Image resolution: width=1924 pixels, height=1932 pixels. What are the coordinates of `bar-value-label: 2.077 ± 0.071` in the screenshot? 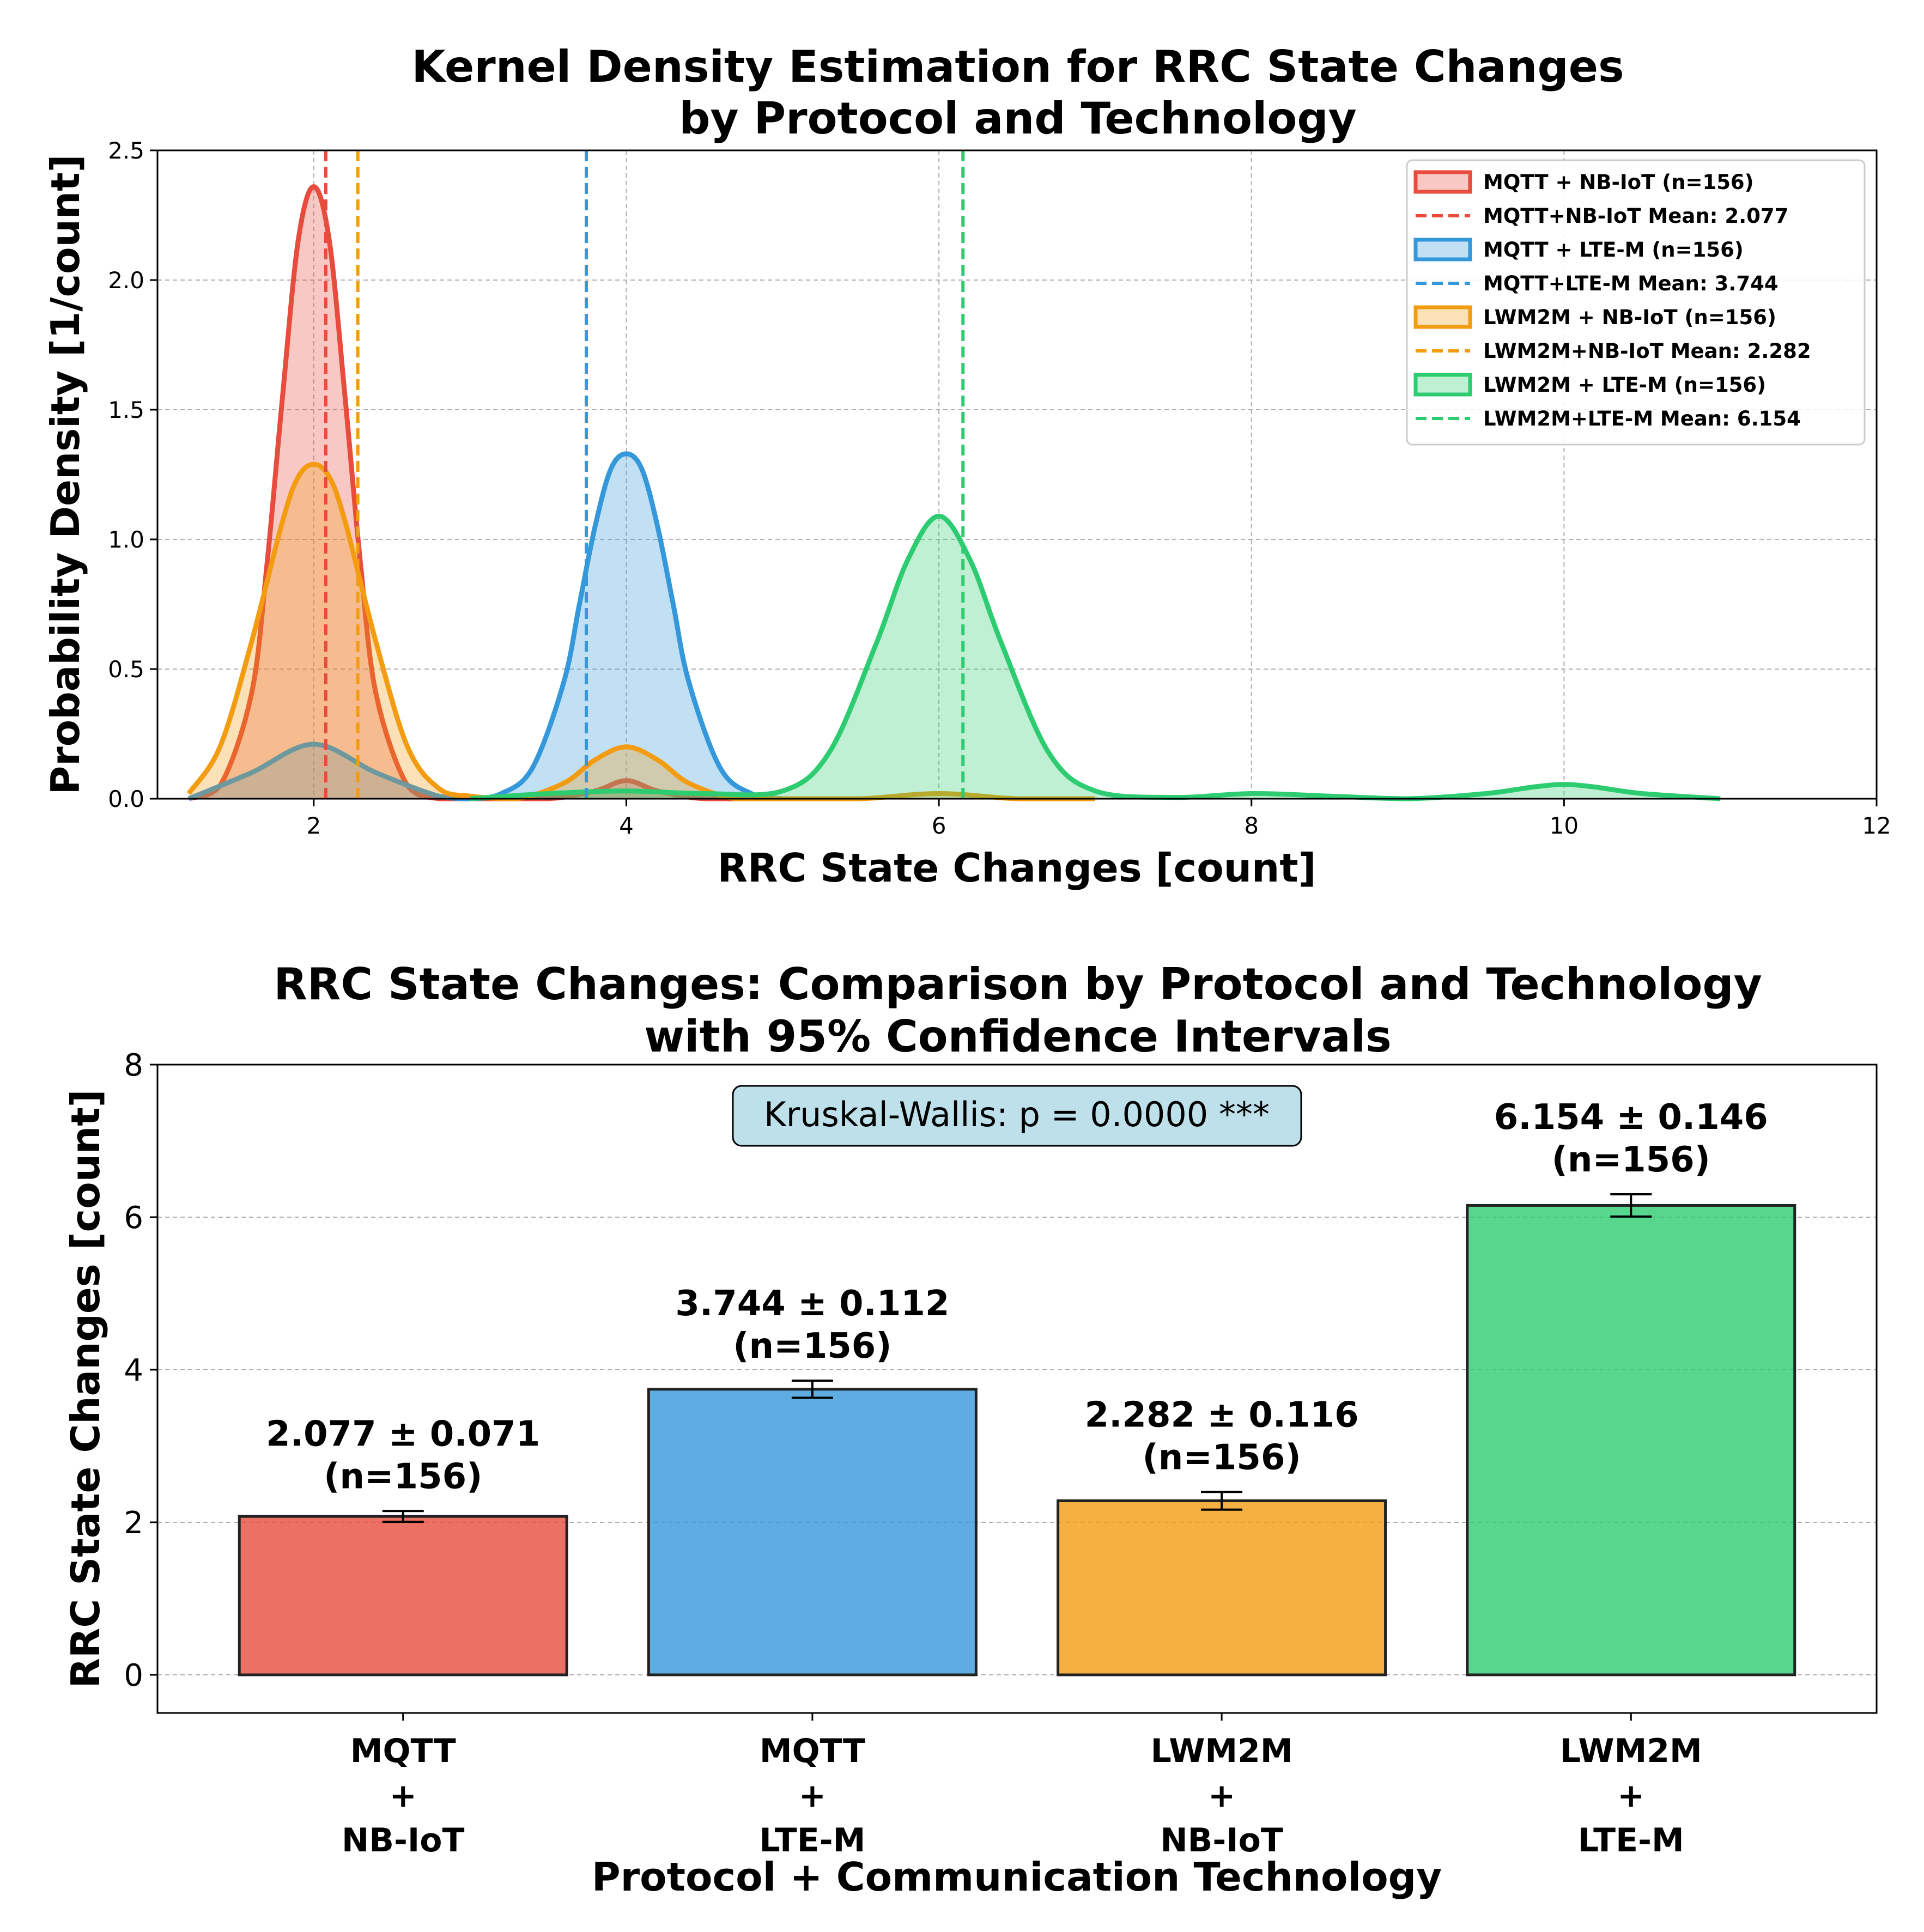 It's located at (403, 1434).